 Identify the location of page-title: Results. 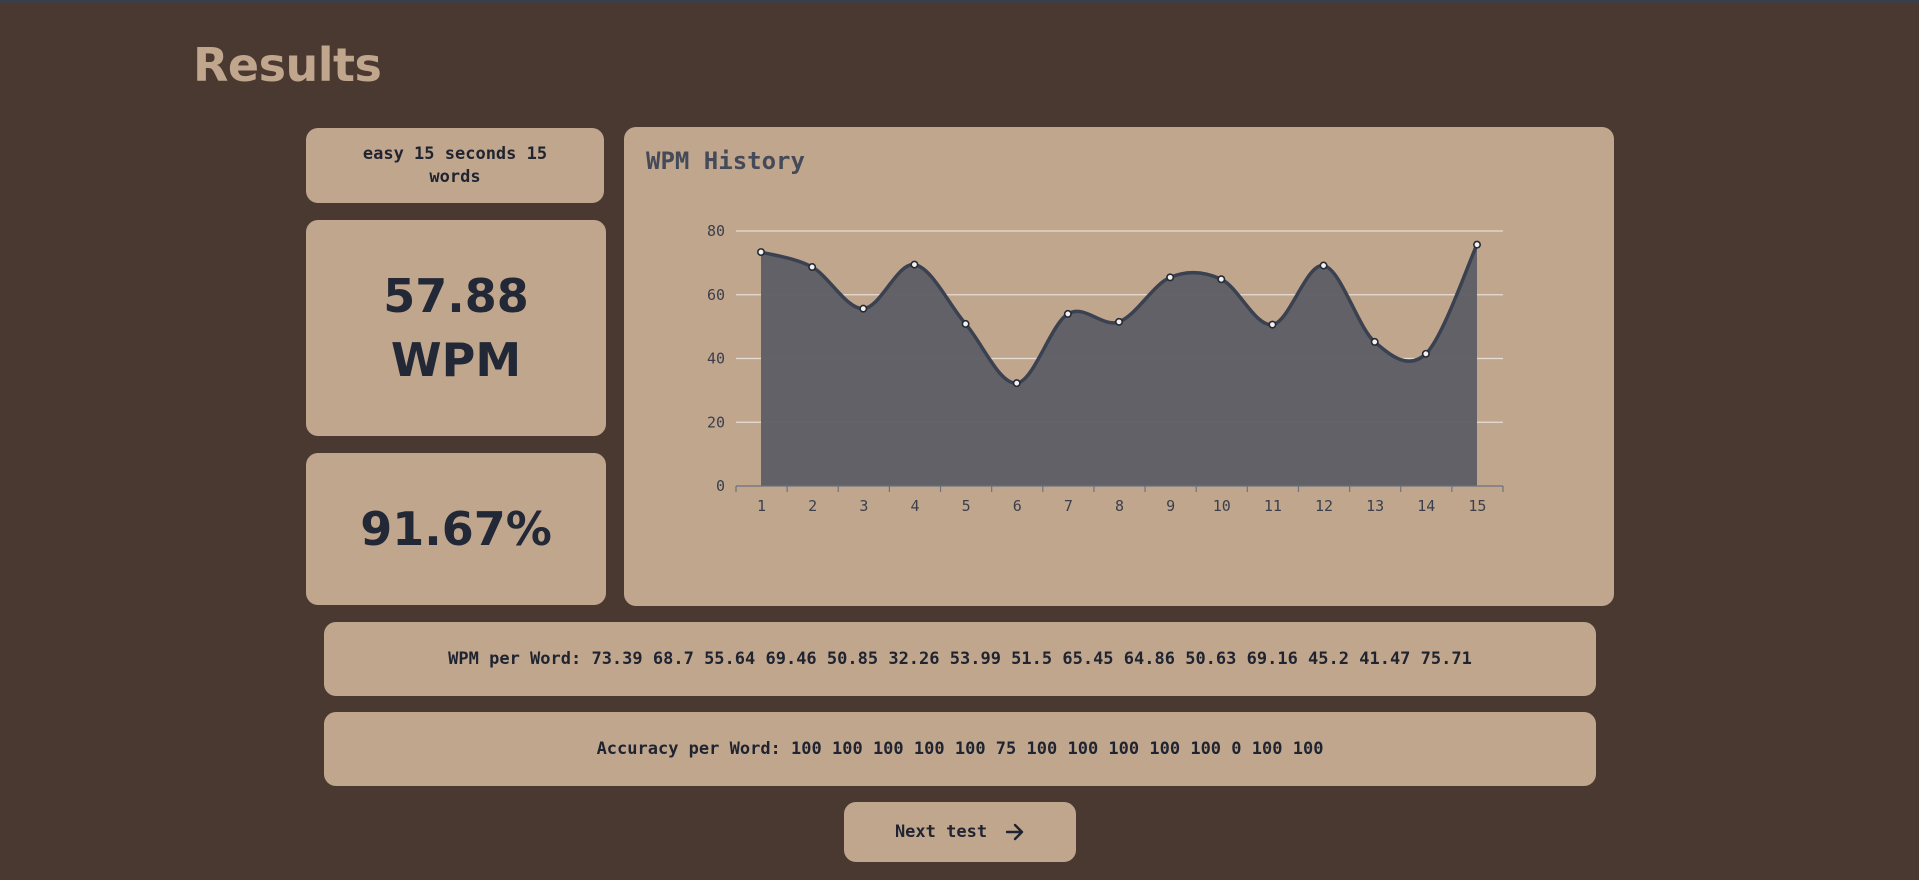
(287, 65).